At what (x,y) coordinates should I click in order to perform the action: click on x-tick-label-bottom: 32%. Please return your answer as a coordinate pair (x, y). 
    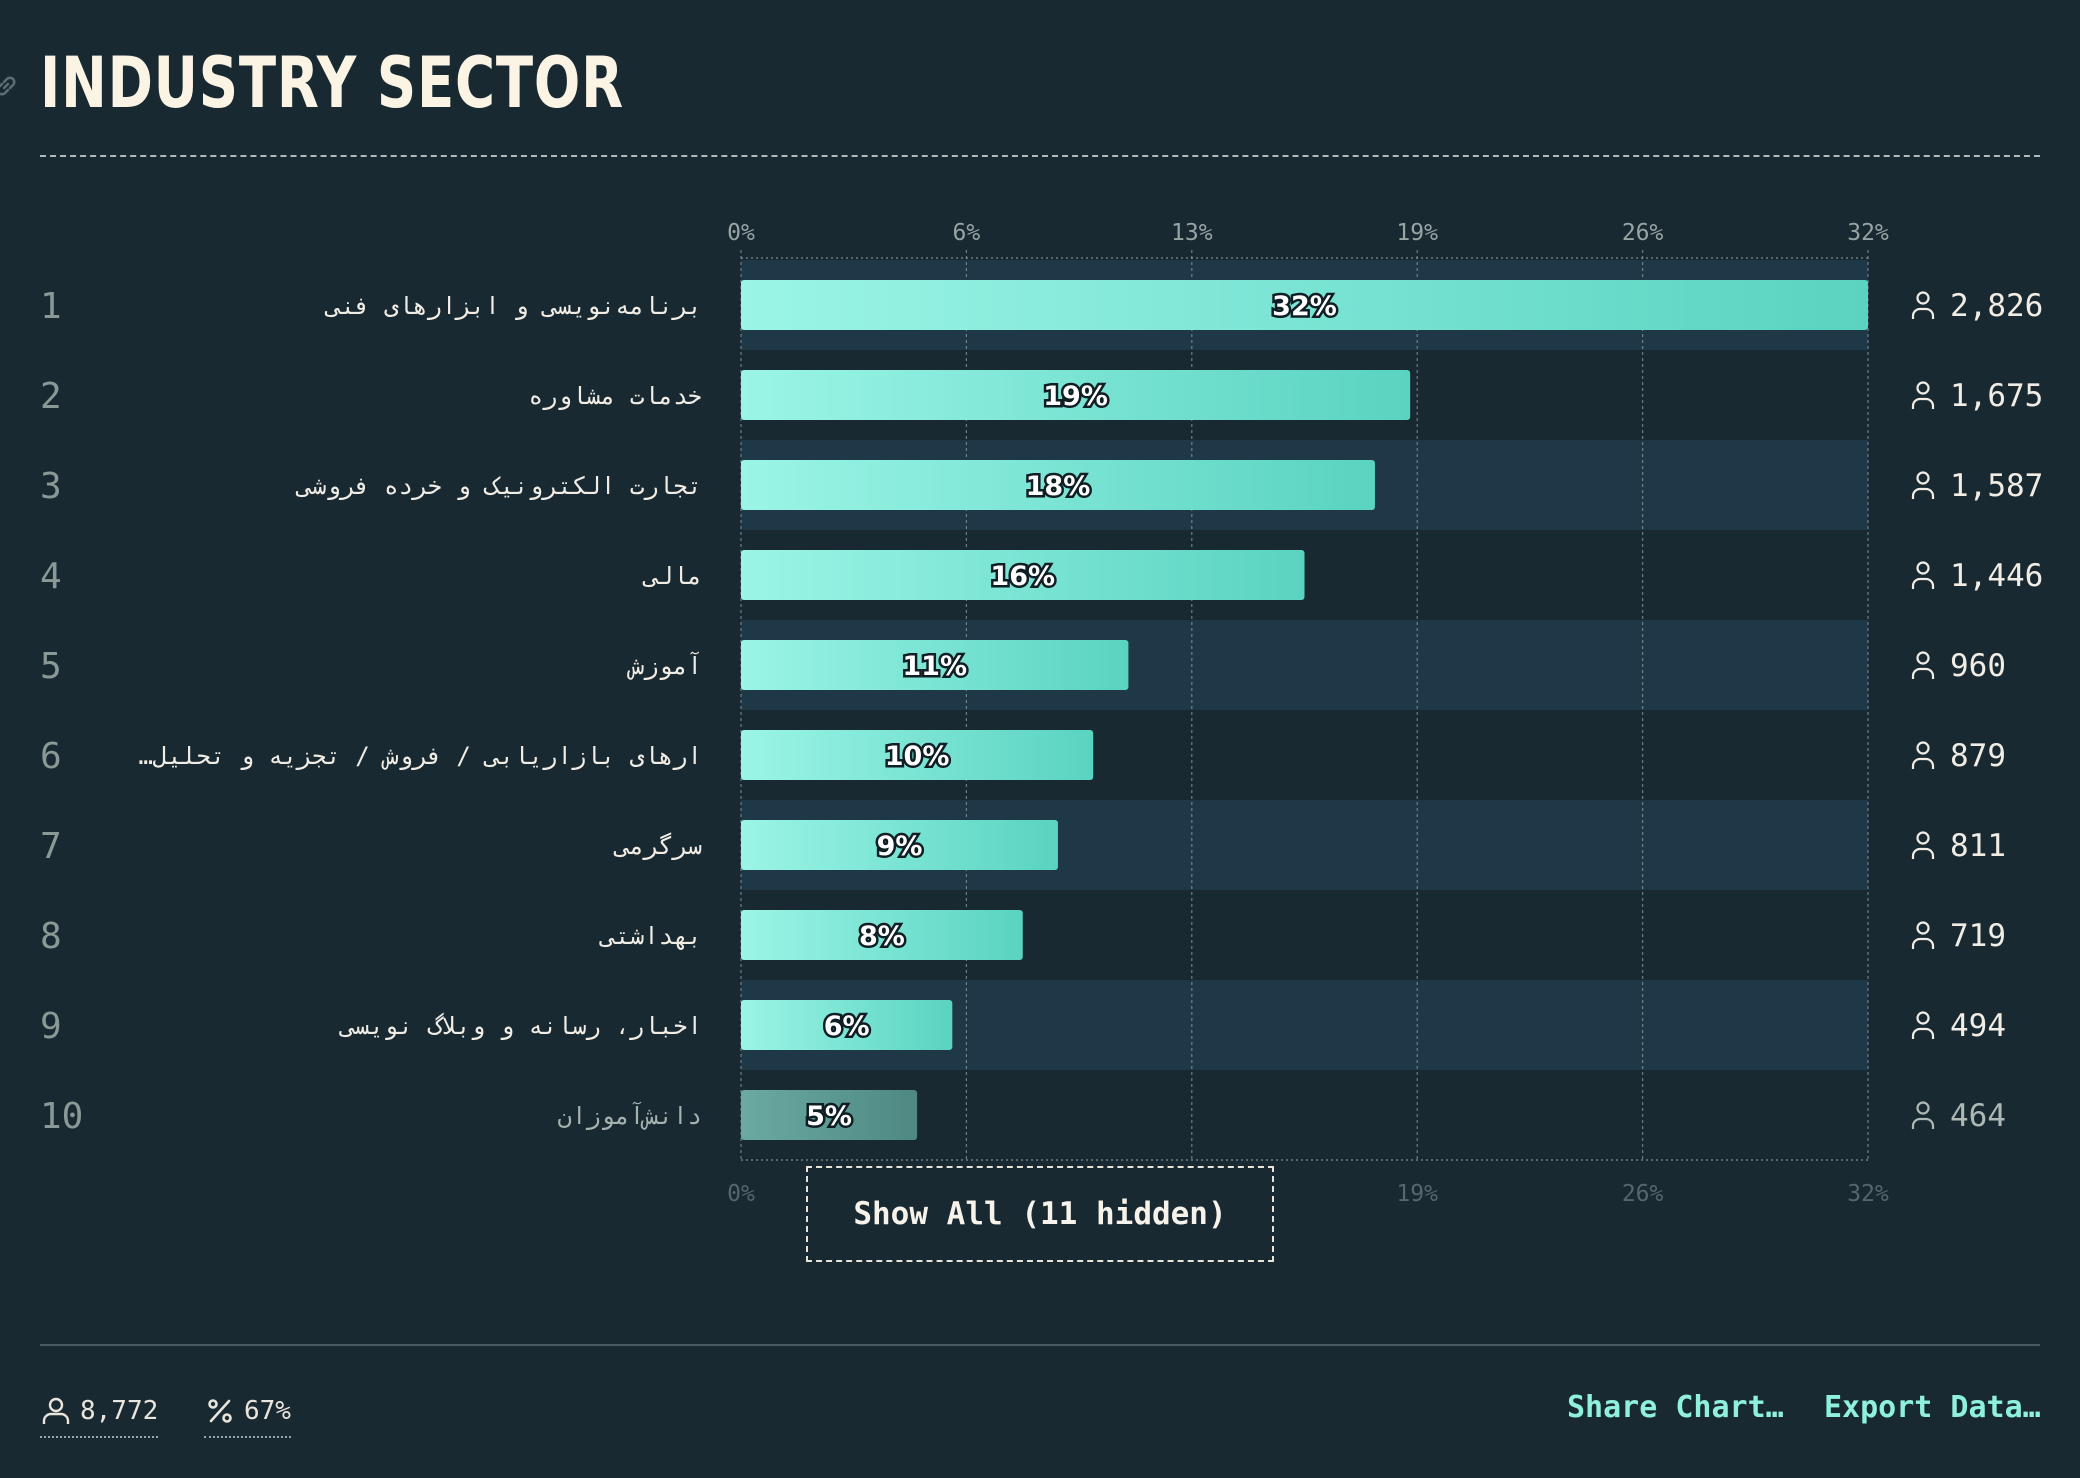
    Looking at the image, I should click on (1868, 1194).